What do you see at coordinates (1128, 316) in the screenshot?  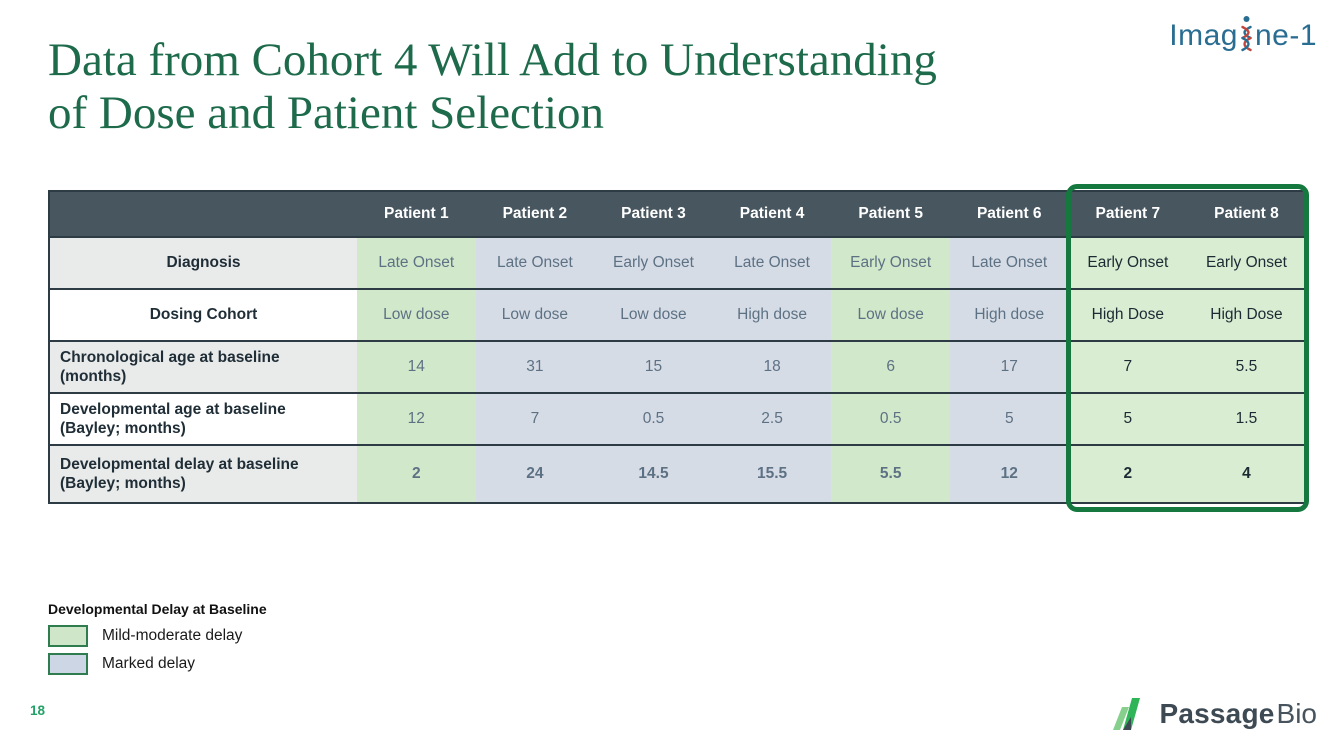 I see `cell-dosing-p7: High Dose` at bounding box center [1128, 316].